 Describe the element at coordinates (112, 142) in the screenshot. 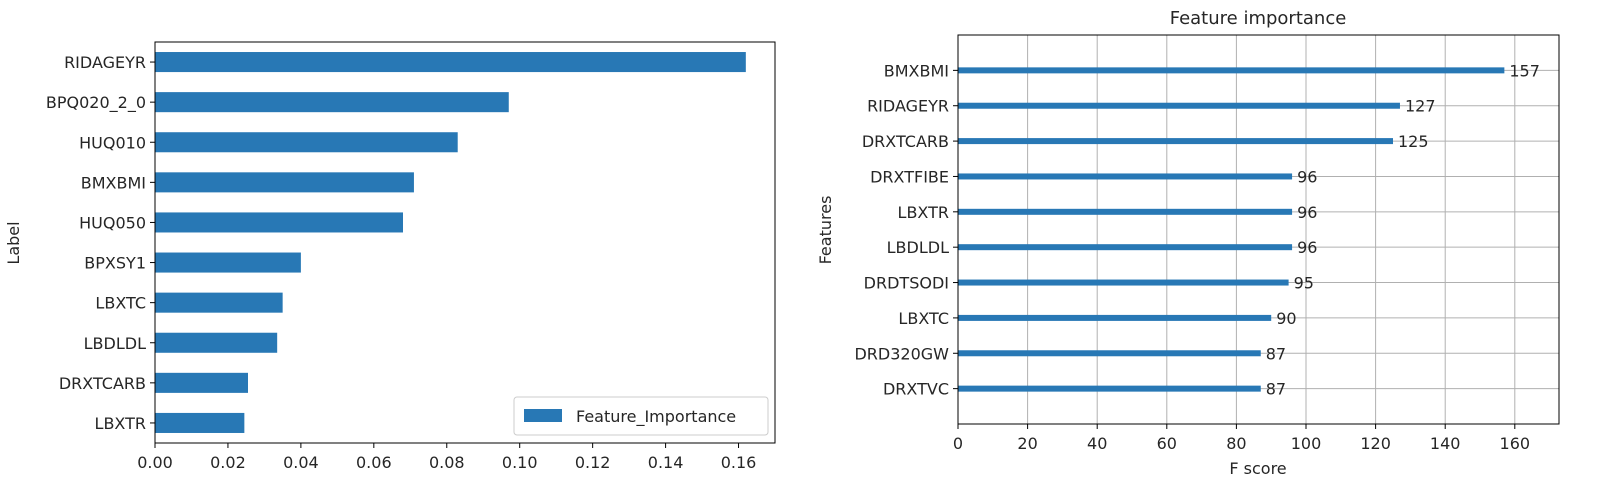

I see `left-y-tick-label: HUQ010` at that location.